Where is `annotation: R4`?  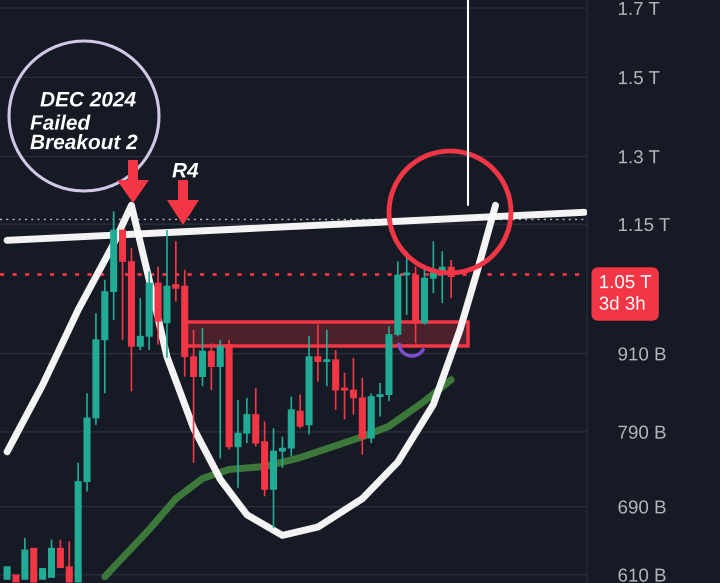
annotation: R4 is located at coordinates (185, 170).